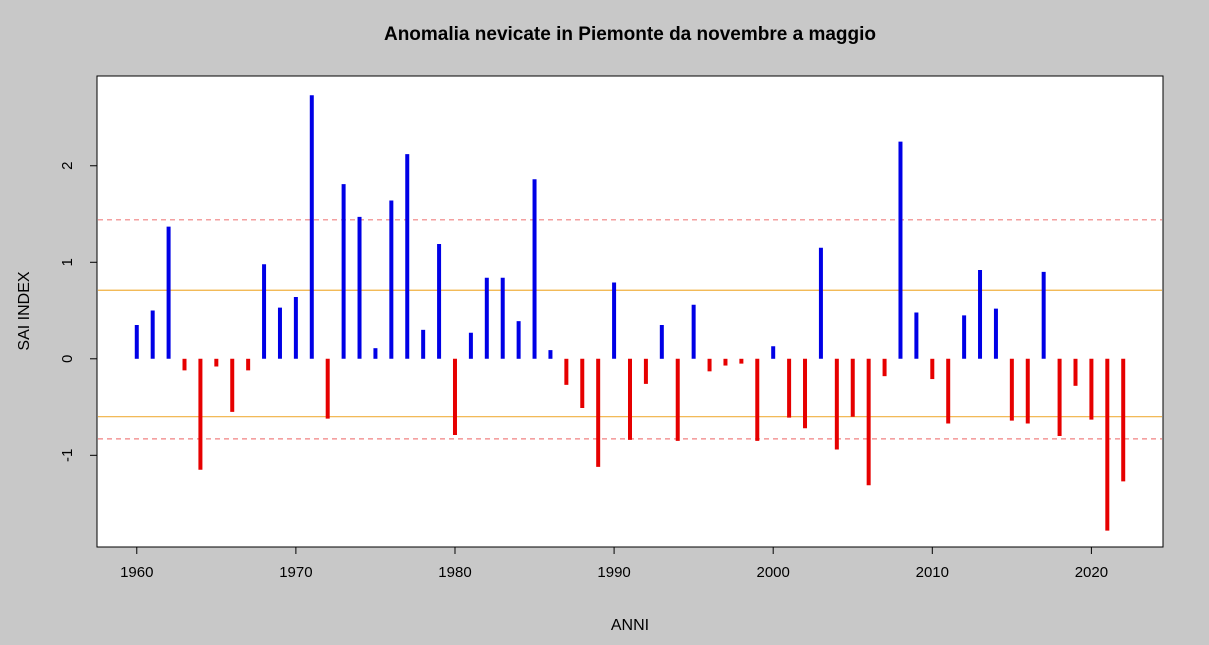 Image resolution: width=1209 pixels, height=645 pixels. Describe the element at coordinates (932, 572) in the screenshot. I see `x-tick-label-2010: 2010` at that location.